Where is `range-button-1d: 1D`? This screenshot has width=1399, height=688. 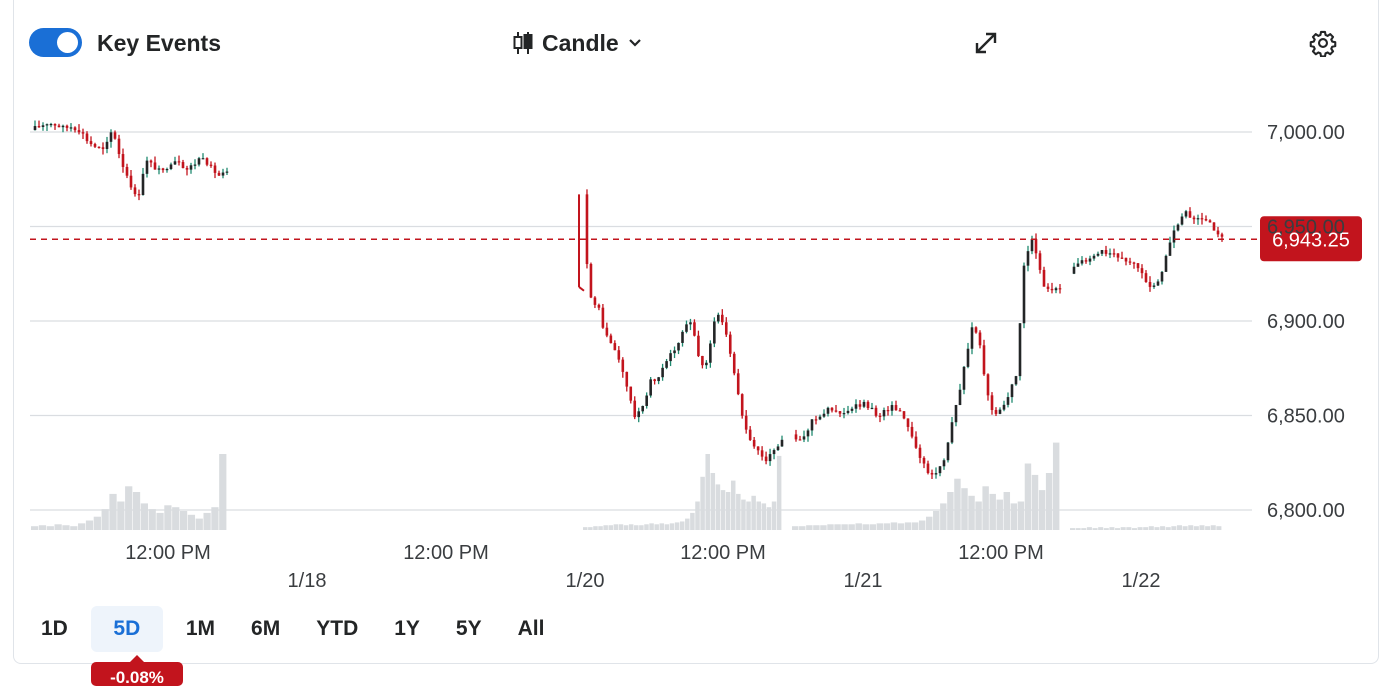 range-button-1d: 1D is located at coordinates (54, 629).